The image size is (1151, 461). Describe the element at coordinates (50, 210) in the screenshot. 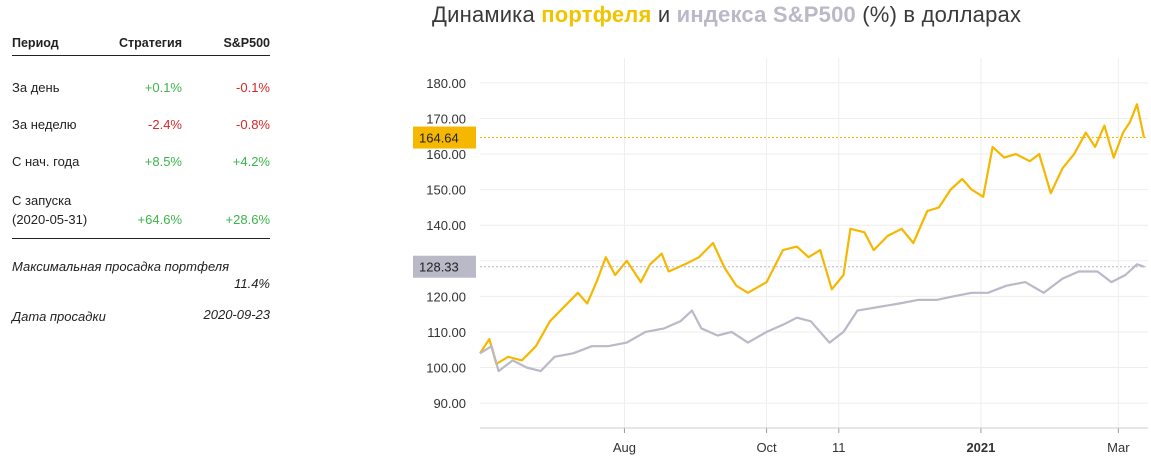

I see `row-label: С запуска (2020-05-31)` at that location.